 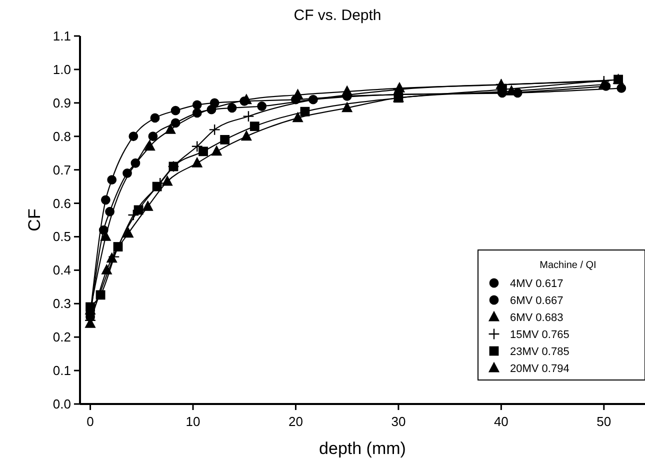 I want to click on y-tick-label: 0.2, so click(x=61, y=337).